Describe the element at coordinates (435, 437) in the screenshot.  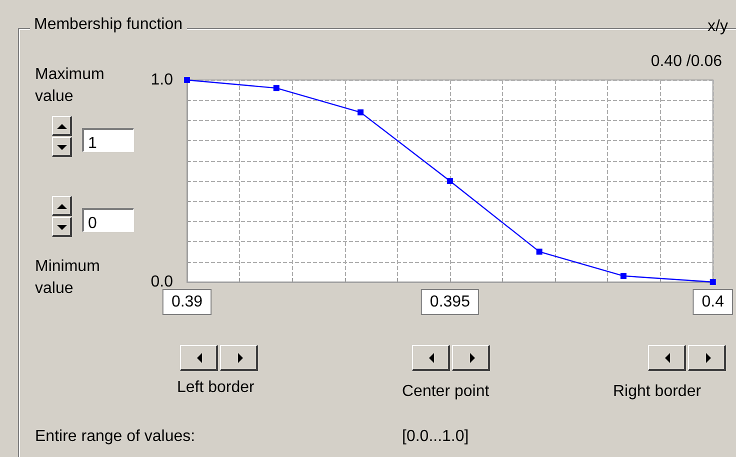
I see `text: [0.0...1.0]` at that location.